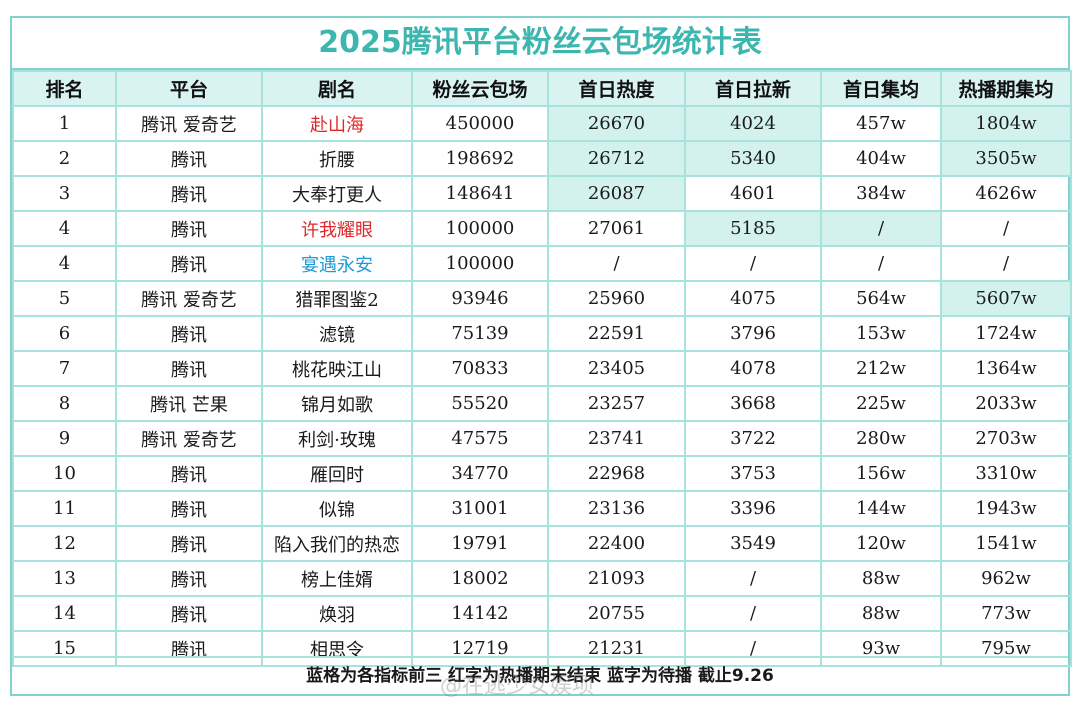  I want to click on cell-fans: 12719, so click(480, 648).